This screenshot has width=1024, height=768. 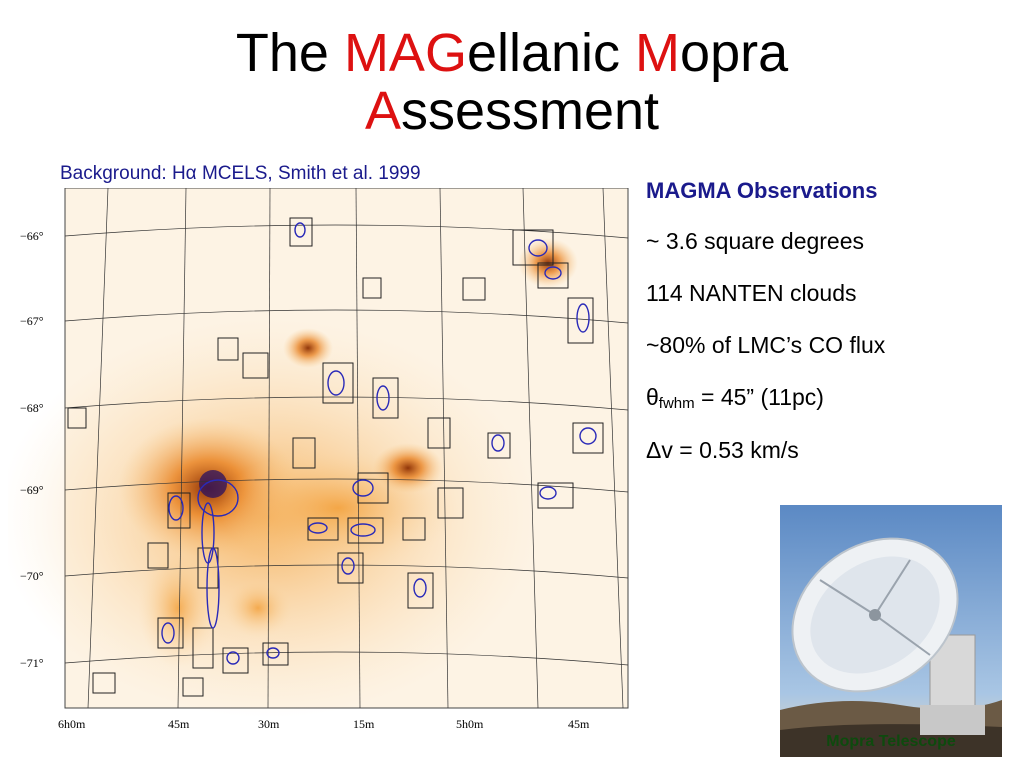 I want to click on photo-caption: Mopra Telescope, so click(x=891, y=741).